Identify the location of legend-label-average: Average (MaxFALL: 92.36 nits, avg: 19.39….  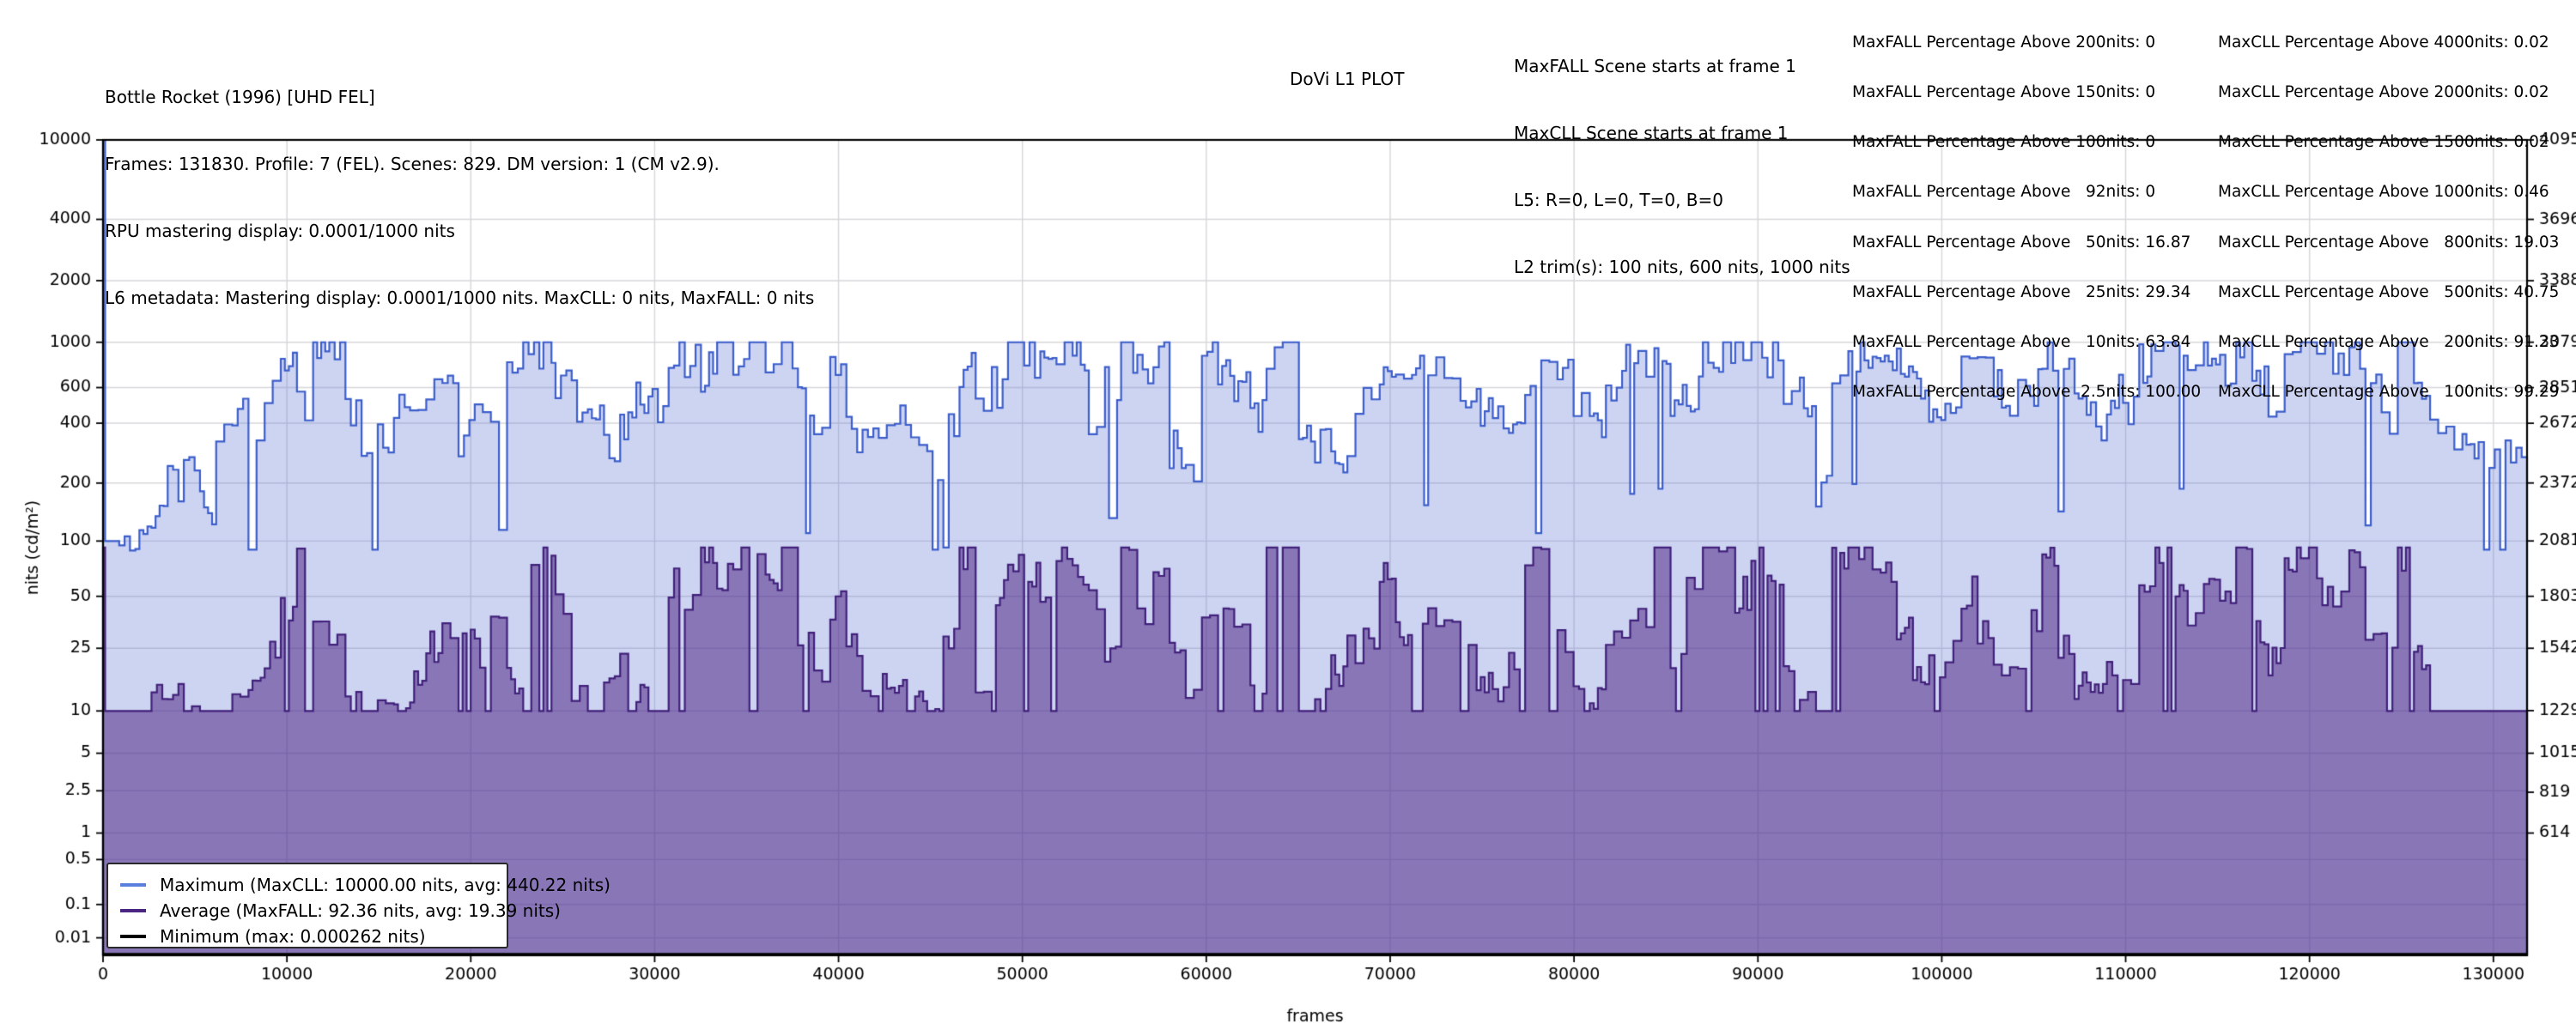
(360, 910).